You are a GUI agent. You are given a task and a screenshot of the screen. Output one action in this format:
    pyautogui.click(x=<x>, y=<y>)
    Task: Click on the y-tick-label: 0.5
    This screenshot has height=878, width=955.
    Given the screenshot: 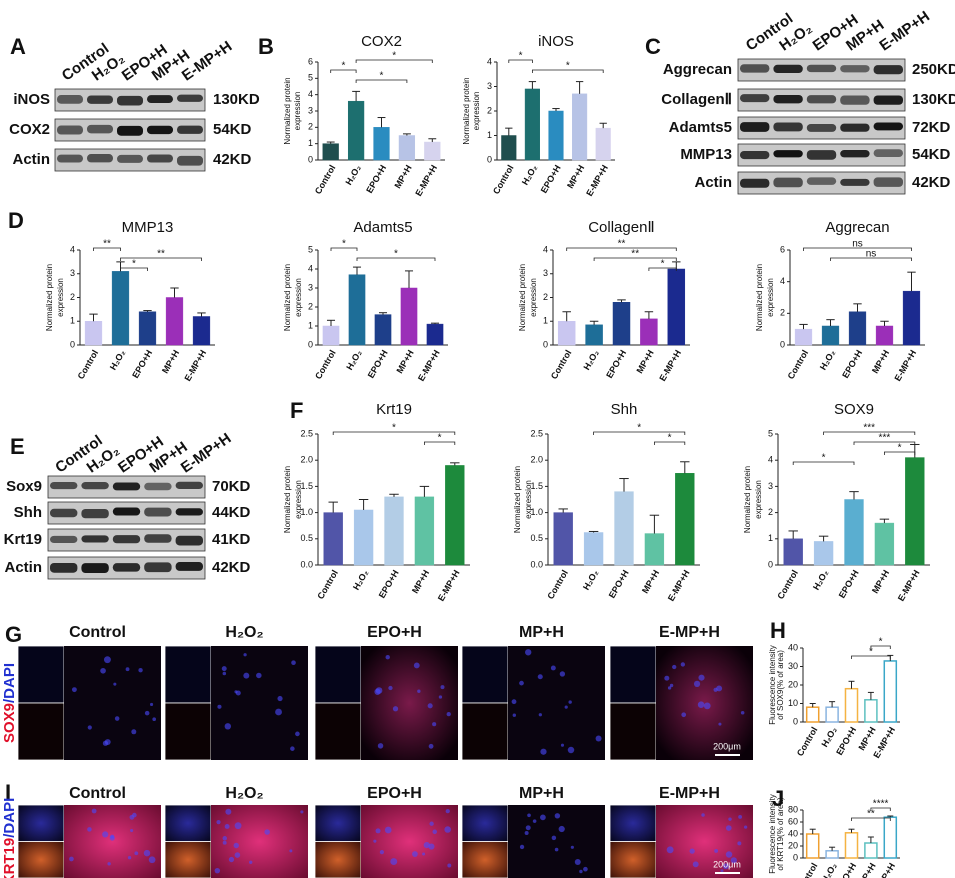 What is the action you would take?
    pyautogui.click(x=306, y=538)
    